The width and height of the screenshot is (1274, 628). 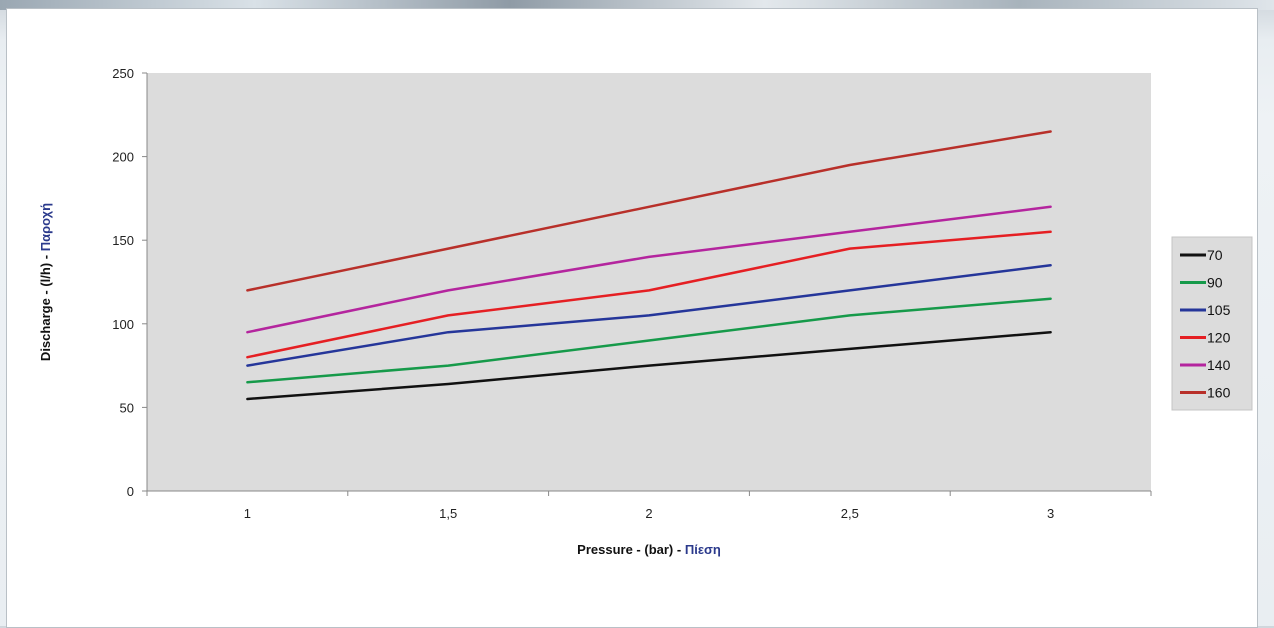 I want to click on y-tick-label: 250, so click(x=123, y=73).